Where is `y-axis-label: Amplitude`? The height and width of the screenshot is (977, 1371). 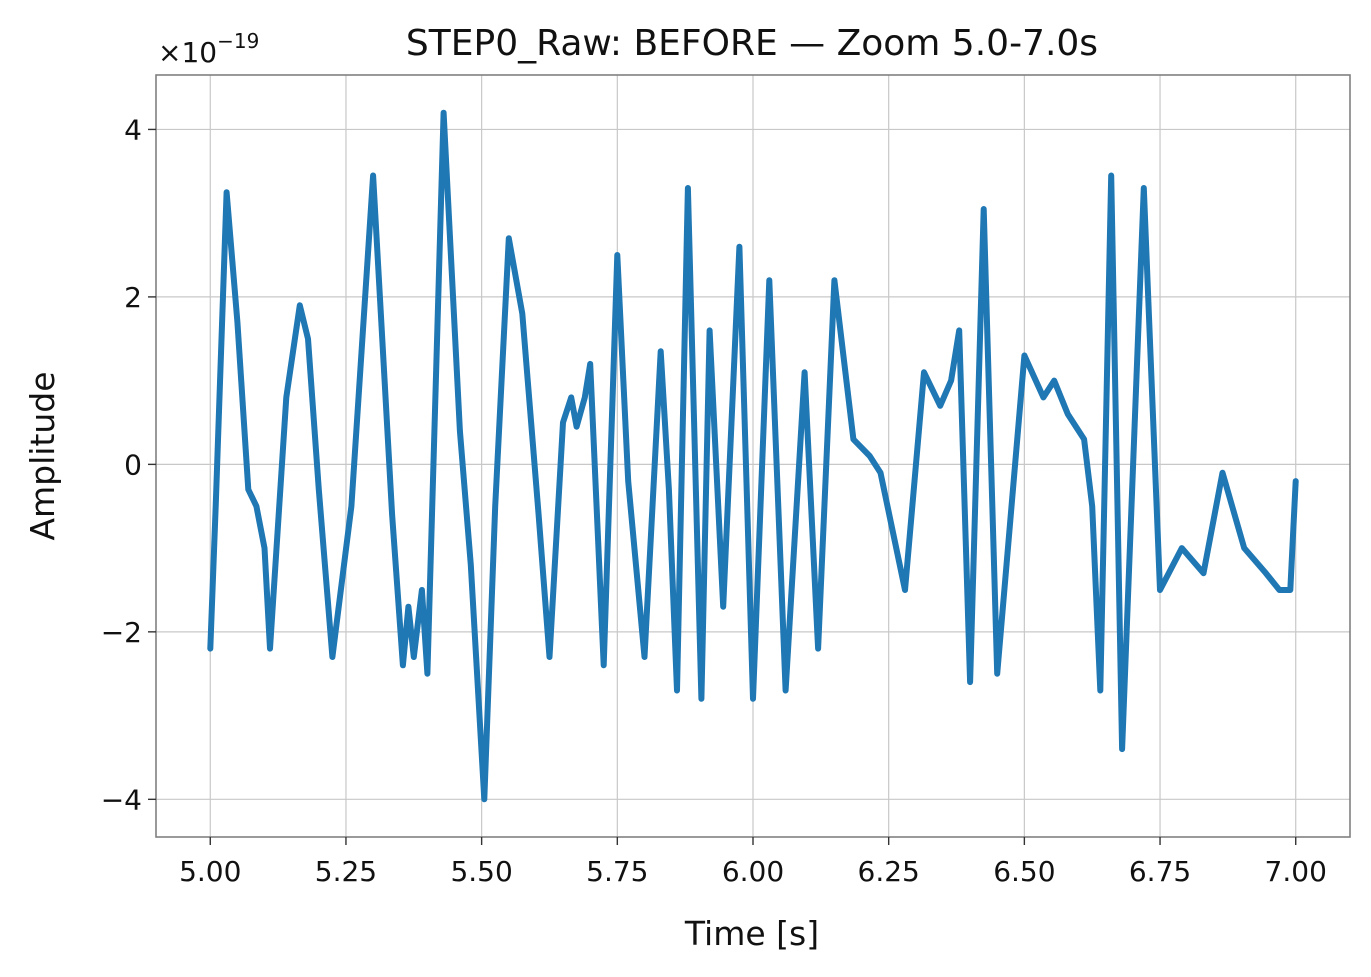 y-axis-label: Amplitude is located at coordinates (42, 455).